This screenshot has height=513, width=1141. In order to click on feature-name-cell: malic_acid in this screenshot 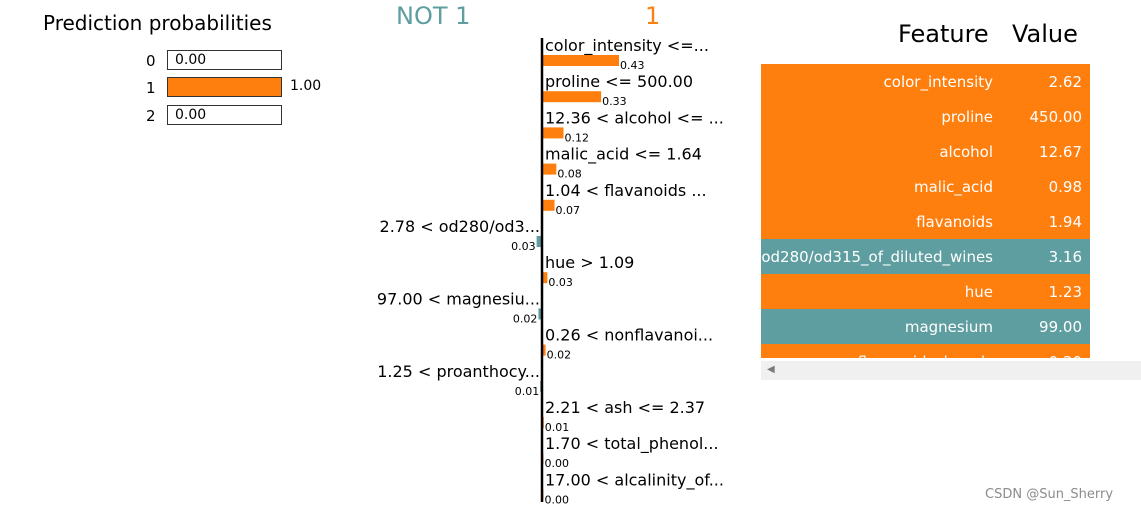, I will do `click(953, 186)`.